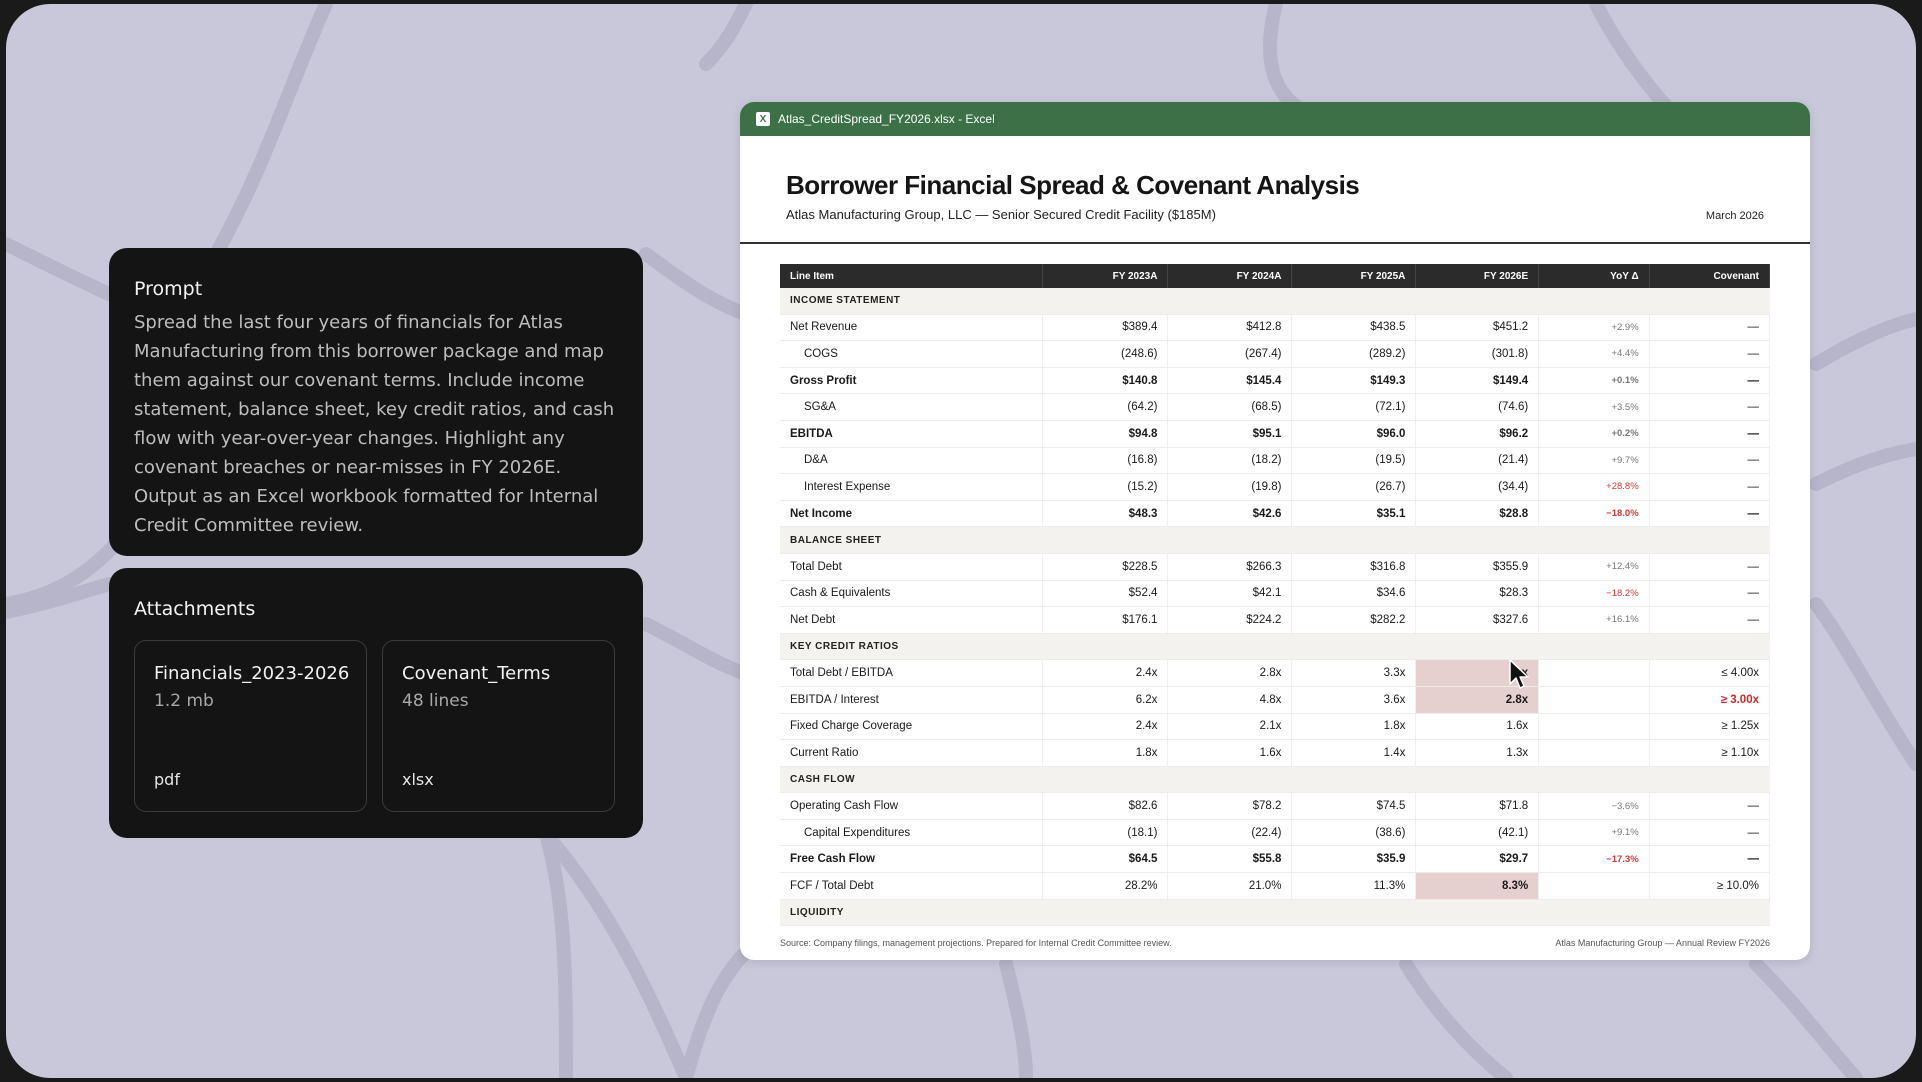 This screenshot has width=1922, height=1082. What do you see at coordinates (1710, 276) in the screenshot?
I see `column-header: Covenant` at bounding box center [1710, 276].